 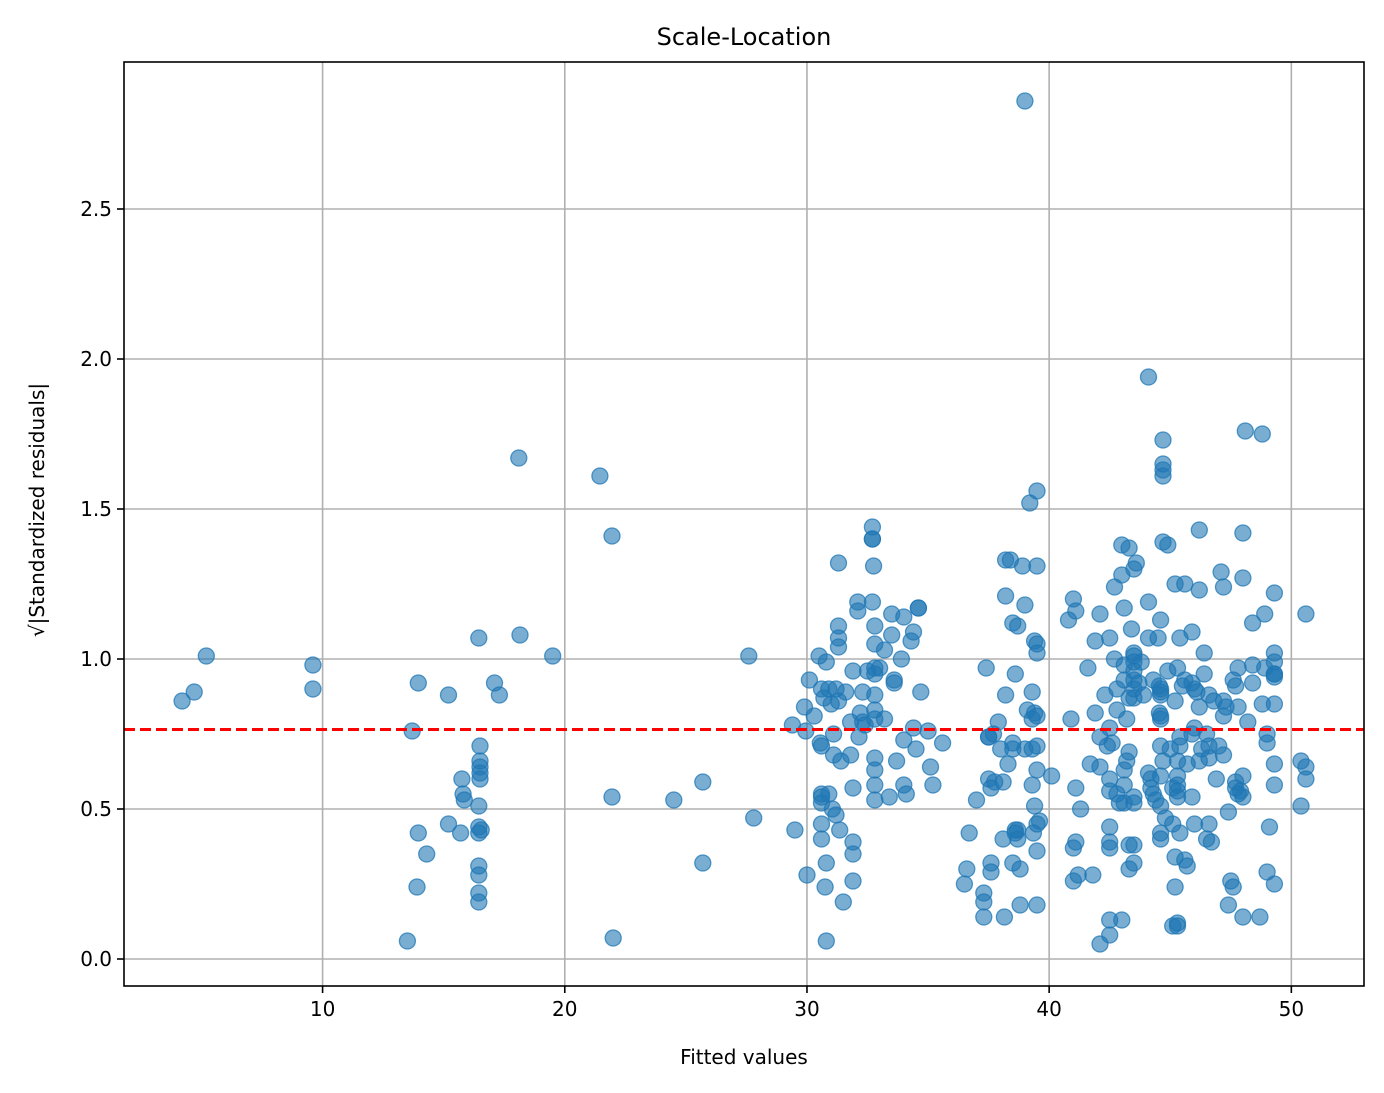 What do you see at coordinates (744, 37) in the screenshot?
I see `chart-title: Scale-Location` at bounding box center [744, 37].